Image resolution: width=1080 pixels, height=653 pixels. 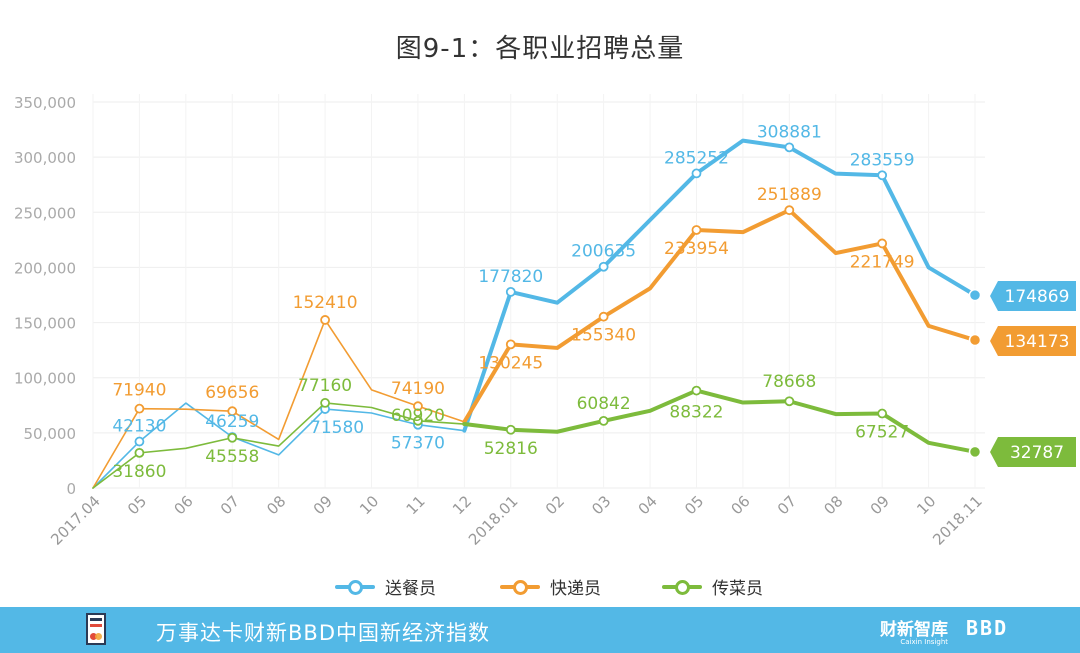 What do you see at coordinates (575, 589) in the screenshot?
I see `legend-label: 快递员` at bounding box center [575, 589].